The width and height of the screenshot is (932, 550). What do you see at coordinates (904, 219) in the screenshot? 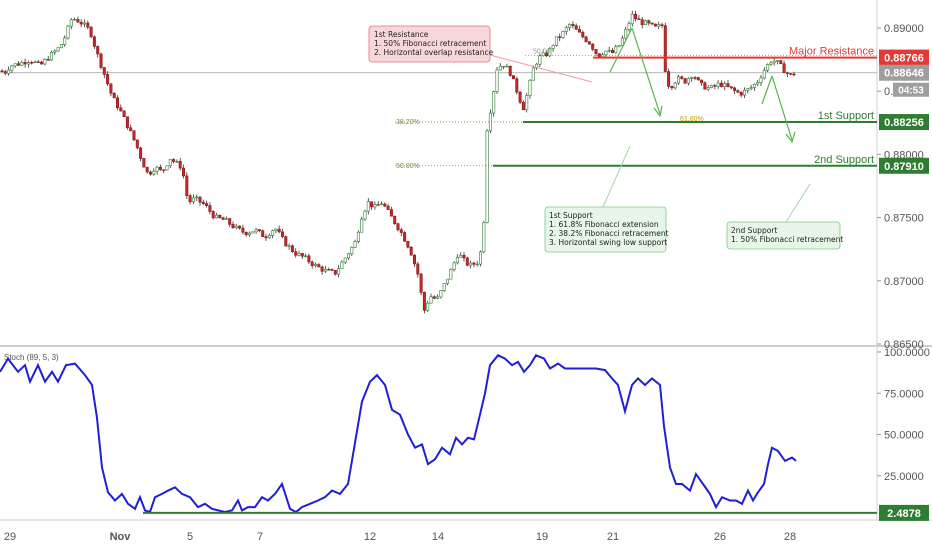
I see `price-tick-label: 0.87500` at bounding box center [904, 219].